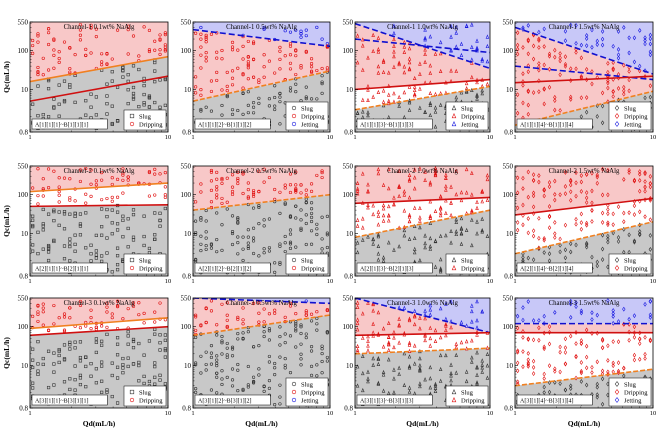 This screenshot has width=669, height=433. Describe the element at coordinates (192, 137) in the screenshot. I see `x-tick-label: 1` at that location.